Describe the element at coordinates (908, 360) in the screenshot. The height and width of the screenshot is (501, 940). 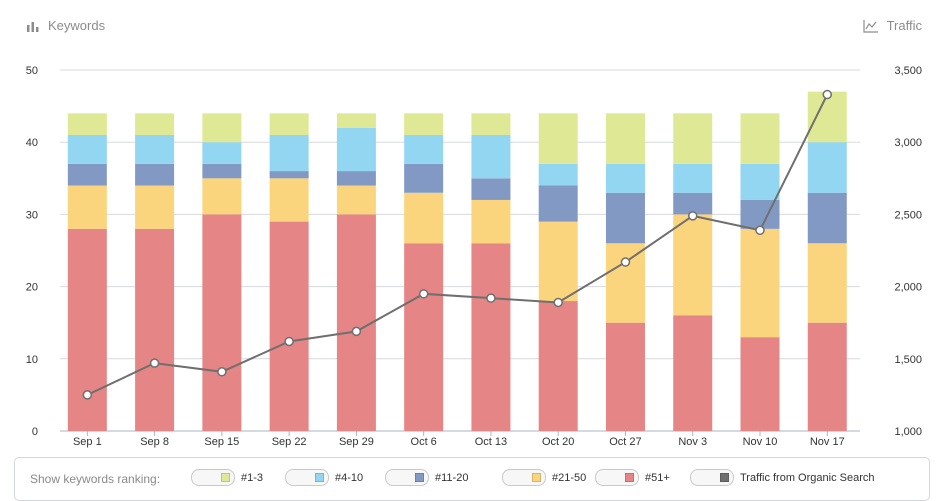
I see `right-axis-tick-label: 1,500` at that location.